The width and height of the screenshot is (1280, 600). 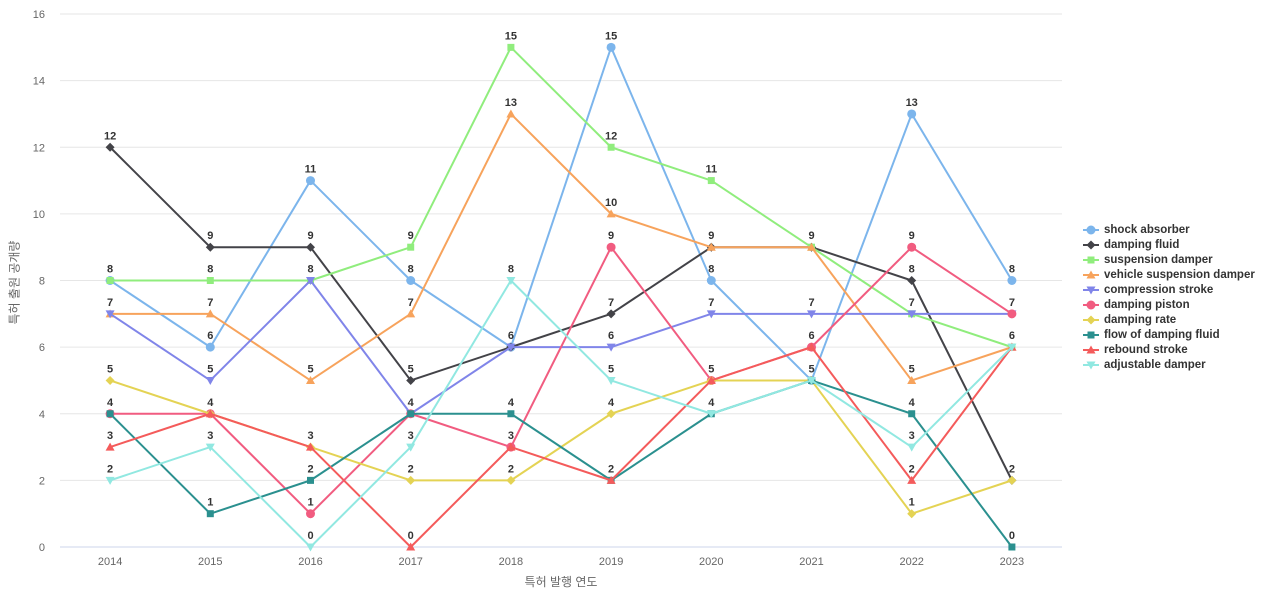 I want to click on legend-item-suspension-damper: suspension damper, so click(x=1169, y=259).